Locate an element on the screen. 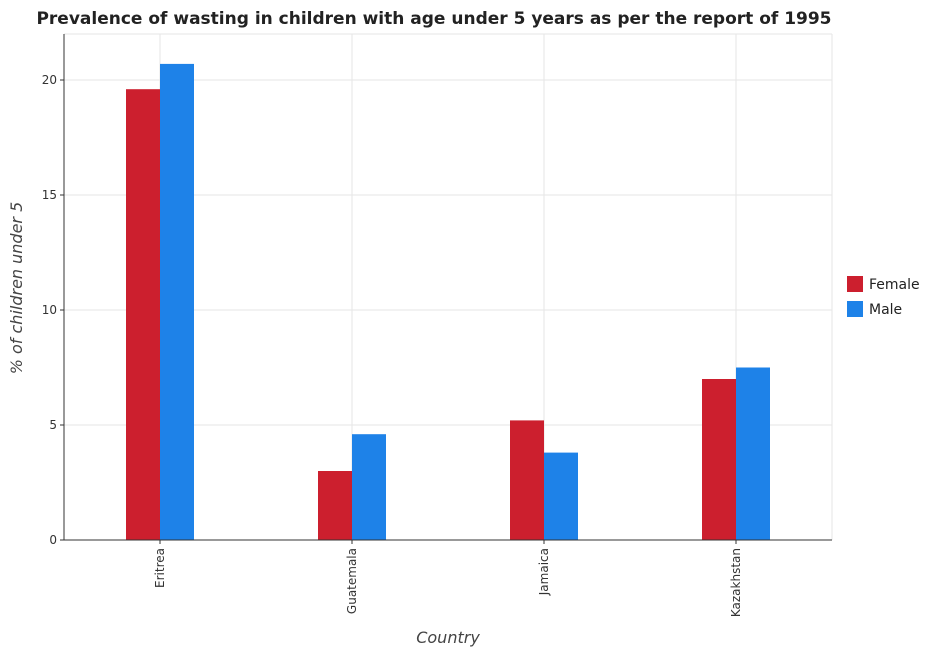 The height and width of the screenshot is (654, 932). y-axis-label: % of children under 5 is located at coordinates (16, 288).